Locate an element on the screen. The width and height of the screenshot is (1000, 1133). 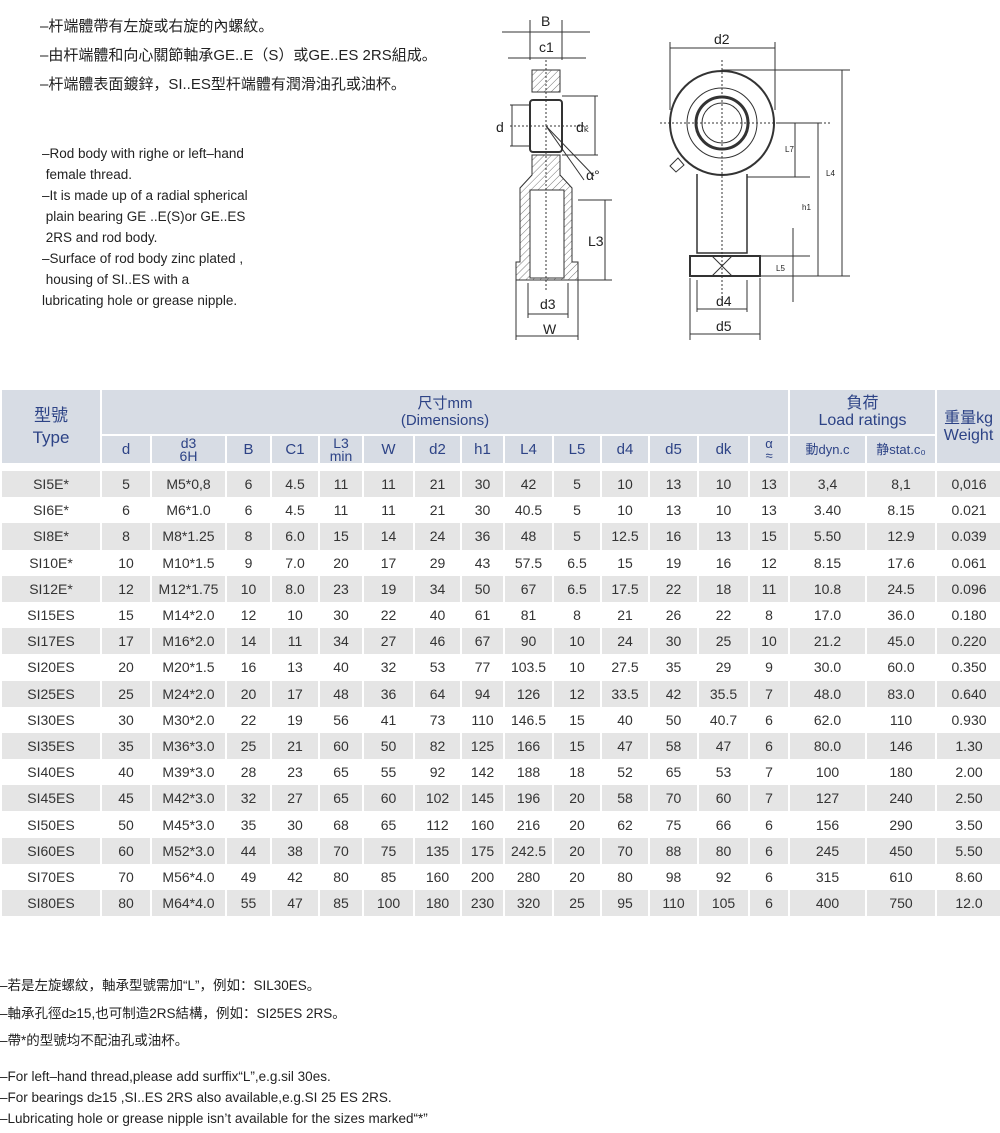
intro-cn-line: –杆端體表面鍍鋅，SI..ES型杆端體有潤滑油孔或油杯。 is located at coordinates (223, 84).